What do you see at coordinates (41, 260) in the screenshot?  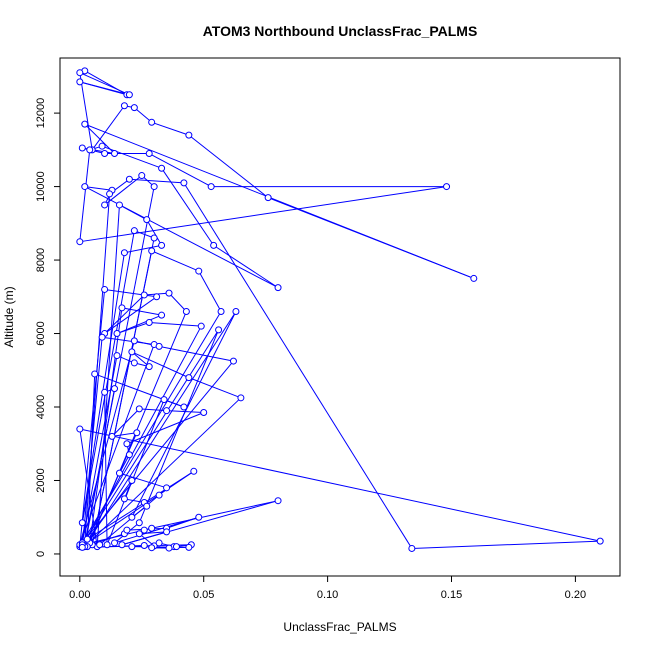 I see `y-tick-label: 8000` at bounding box center [41, 260].